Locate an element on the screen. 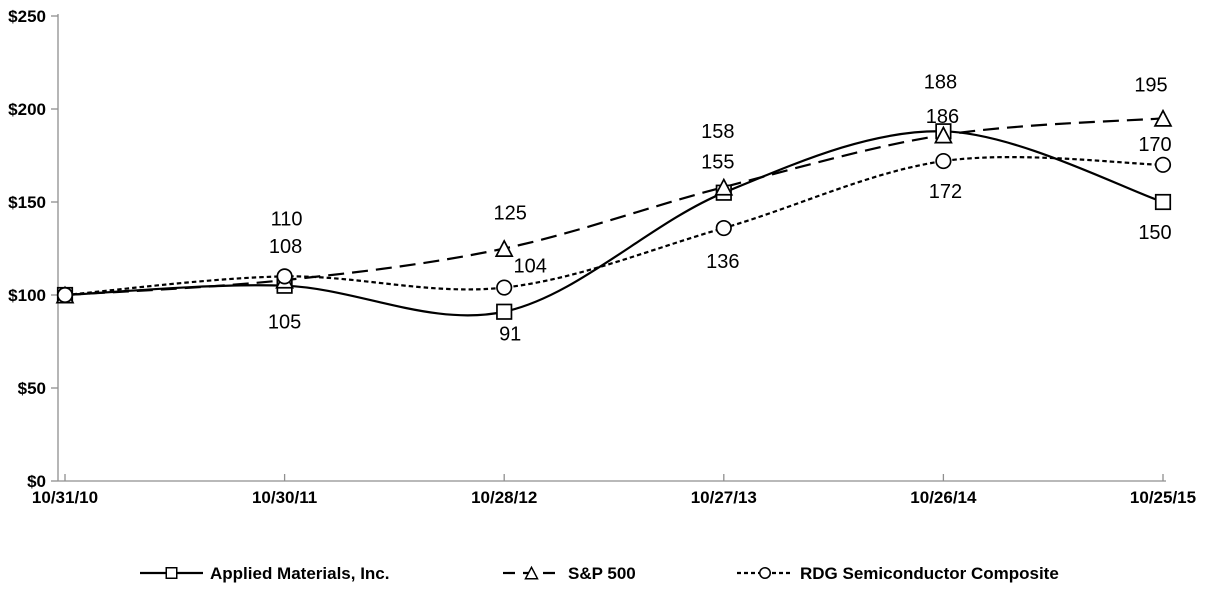 The height and width of the screenshot is (592, 1207). data-point-label: 105 is located at coordinates (284, 323).